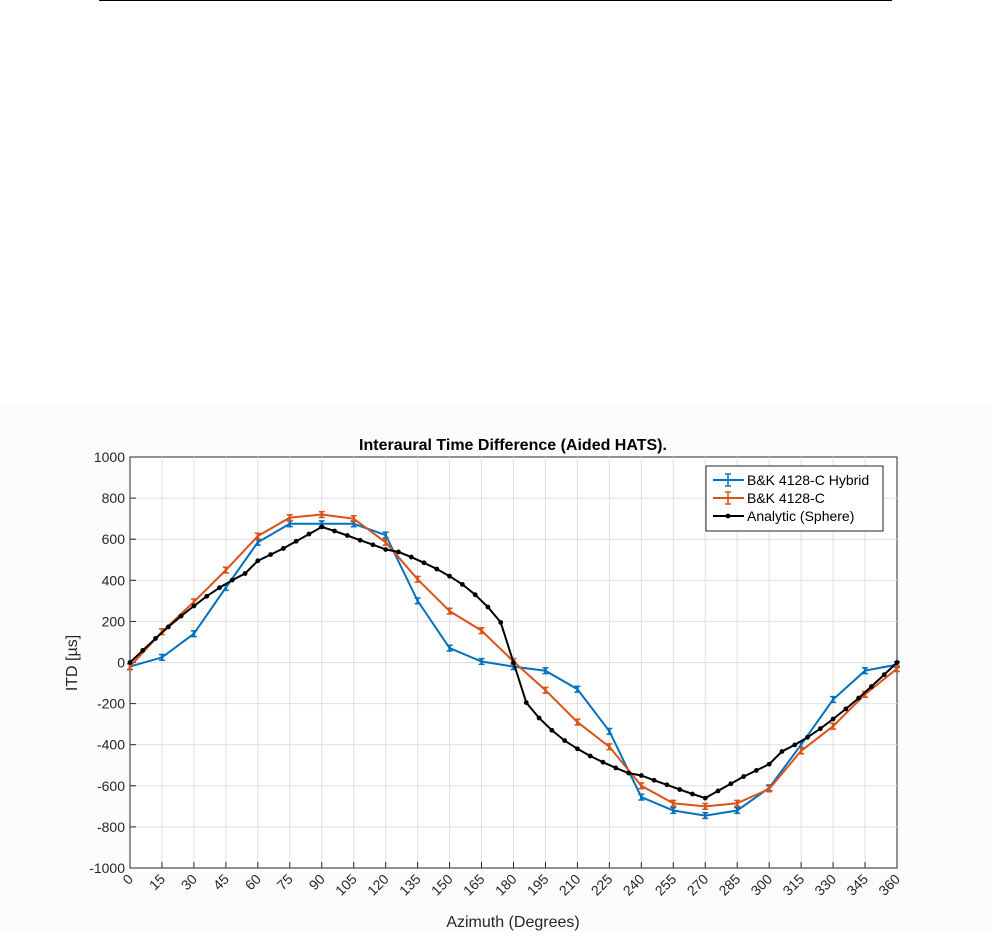 The width and height of the screenshot is (992, 937). What do you see at coordinates (317, 882) in the screenshot?
I see `x-tick-label: 90` at bounding box center [317, 882].